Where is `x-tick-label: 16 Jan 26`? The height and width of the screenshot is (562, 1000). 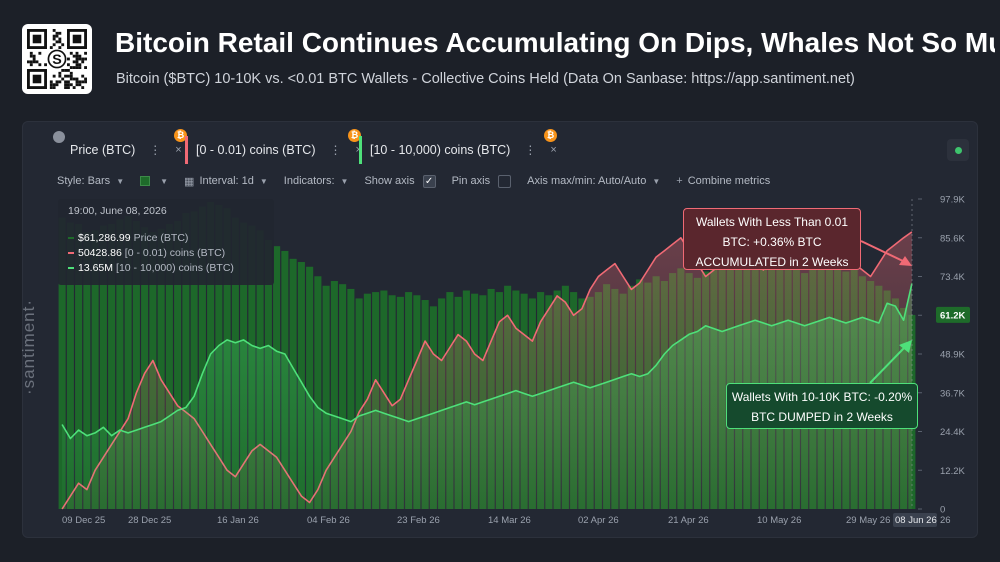 x-tick-label: 16 Jan 26 is located at coordinates (238, 520).